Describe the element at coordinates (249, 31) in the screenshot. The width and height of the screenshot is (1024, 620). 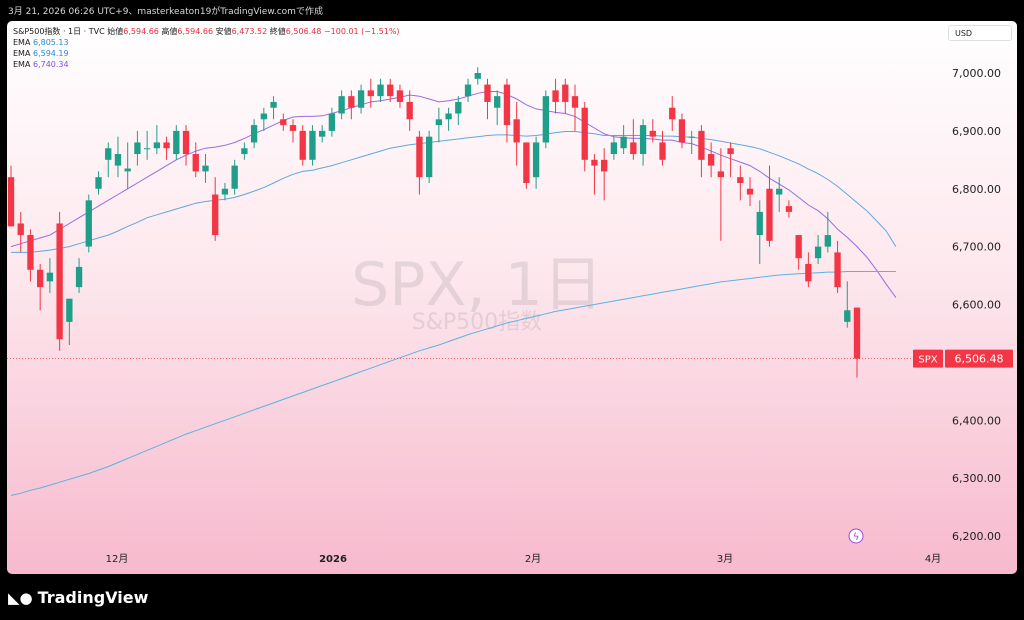
I see `low-value: 6,473.52` at that location.